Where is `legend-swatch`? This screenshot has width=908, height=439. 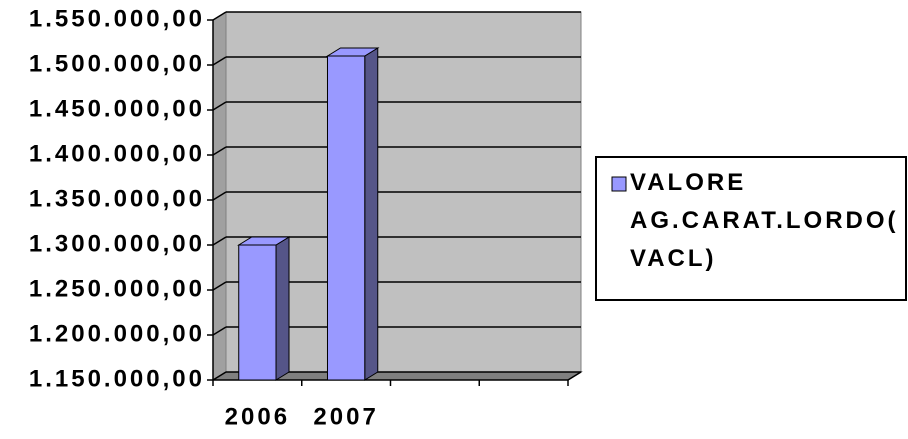 legend-swatch is located at coordinates (619, 184).